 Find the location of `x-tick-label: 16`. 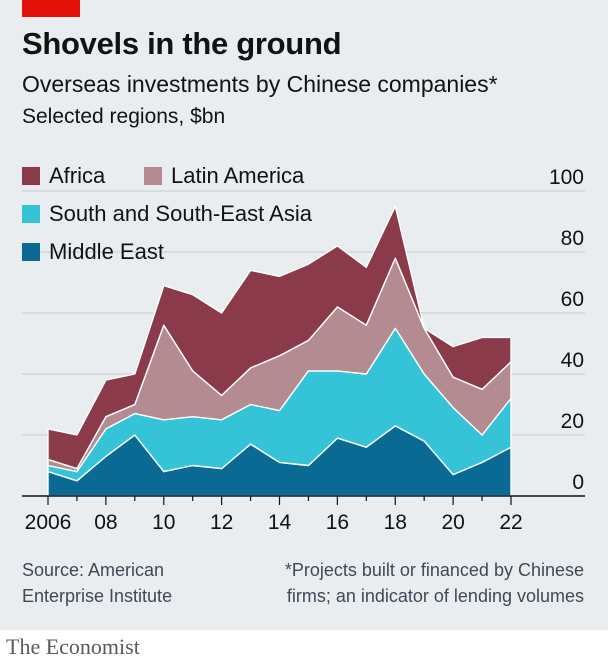

x-tick-label: 16 is located at coordinates (337, 522).